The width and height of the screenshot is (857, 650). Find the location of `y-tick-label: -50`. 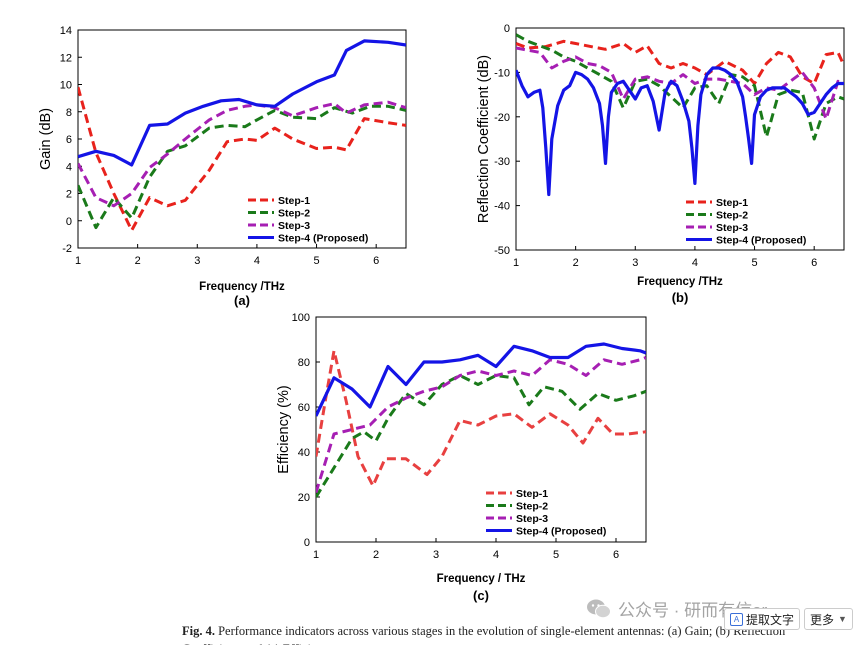

y-tick-label: -50 is located at coordinates (502, 251).